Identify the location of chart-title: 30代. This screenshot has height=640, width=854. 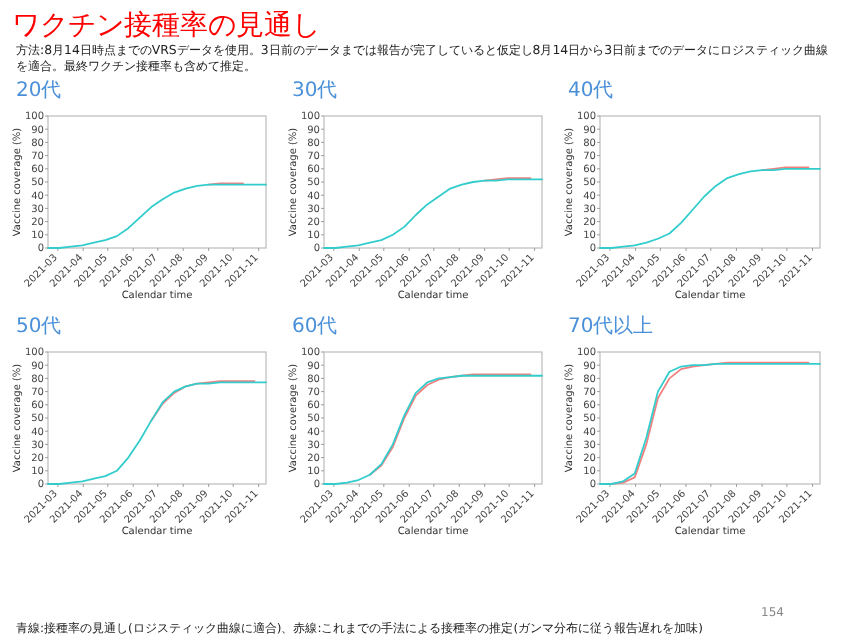
(315, 91).